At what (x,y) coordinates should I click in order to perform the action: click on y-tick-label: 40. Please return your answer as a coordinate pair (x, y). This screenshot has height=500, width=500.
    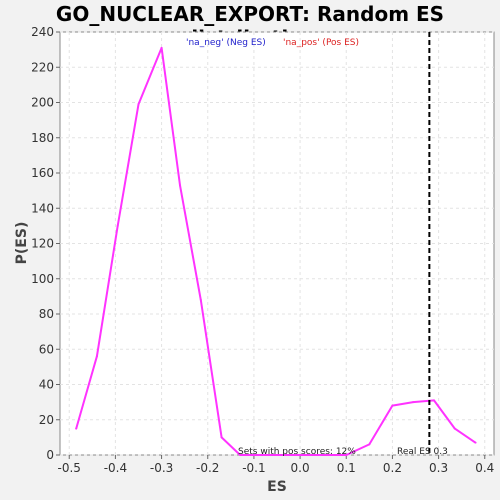
    Looking at the image, I should click on (46, 385).